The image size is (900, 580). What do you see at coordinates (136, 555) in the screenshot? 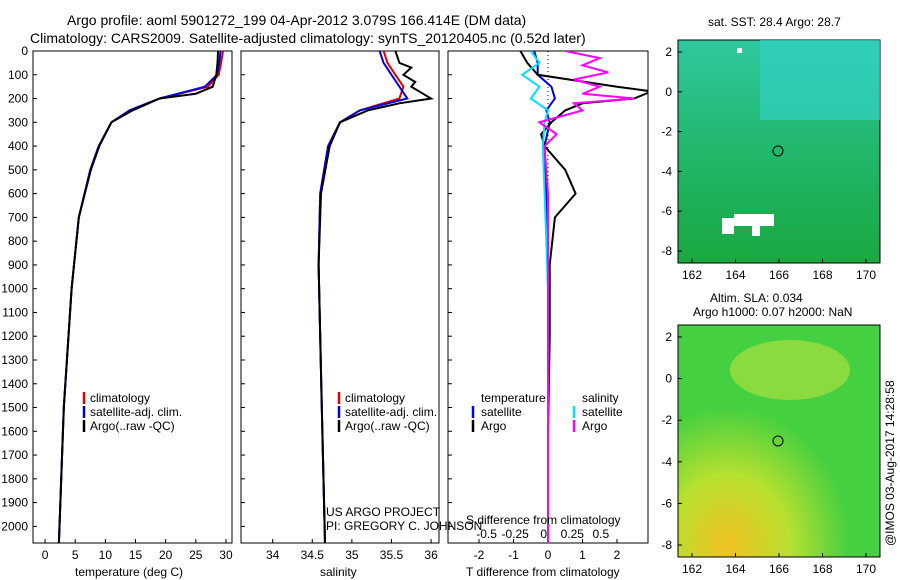
I see `temperature-x-tick-label: 15` at bounding box center [136, 555].